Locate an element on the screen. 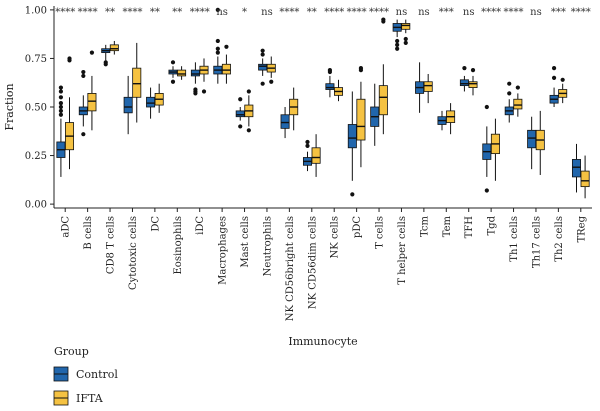 The height and width of the screenshot is (411, 600). x-category-label: Tgd is located at coordinates (492, 225).